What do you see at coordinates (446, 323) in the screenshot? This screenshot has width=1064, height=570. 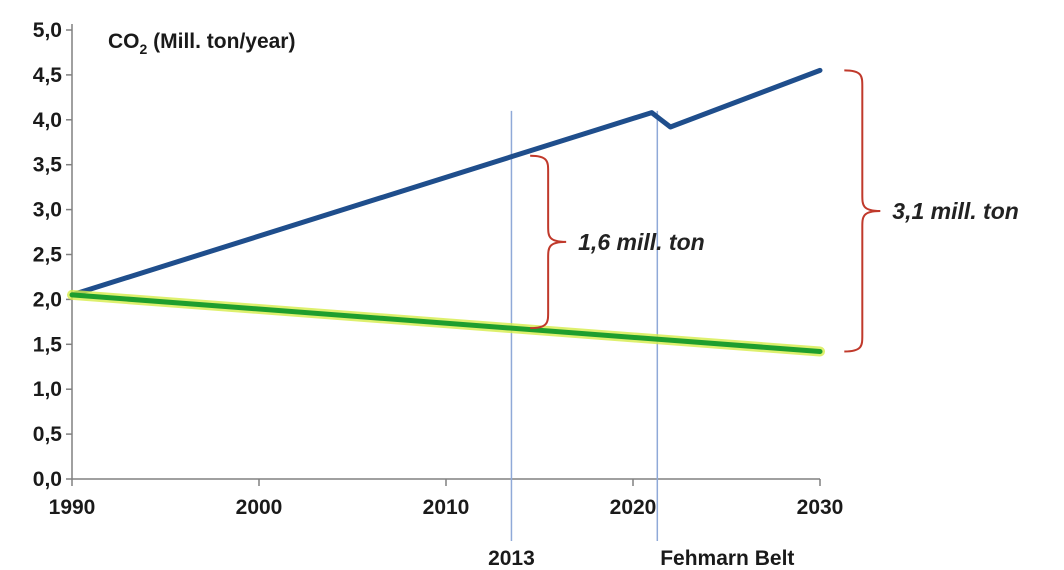 I see `series-2-line` at bounding box center [446, 323].